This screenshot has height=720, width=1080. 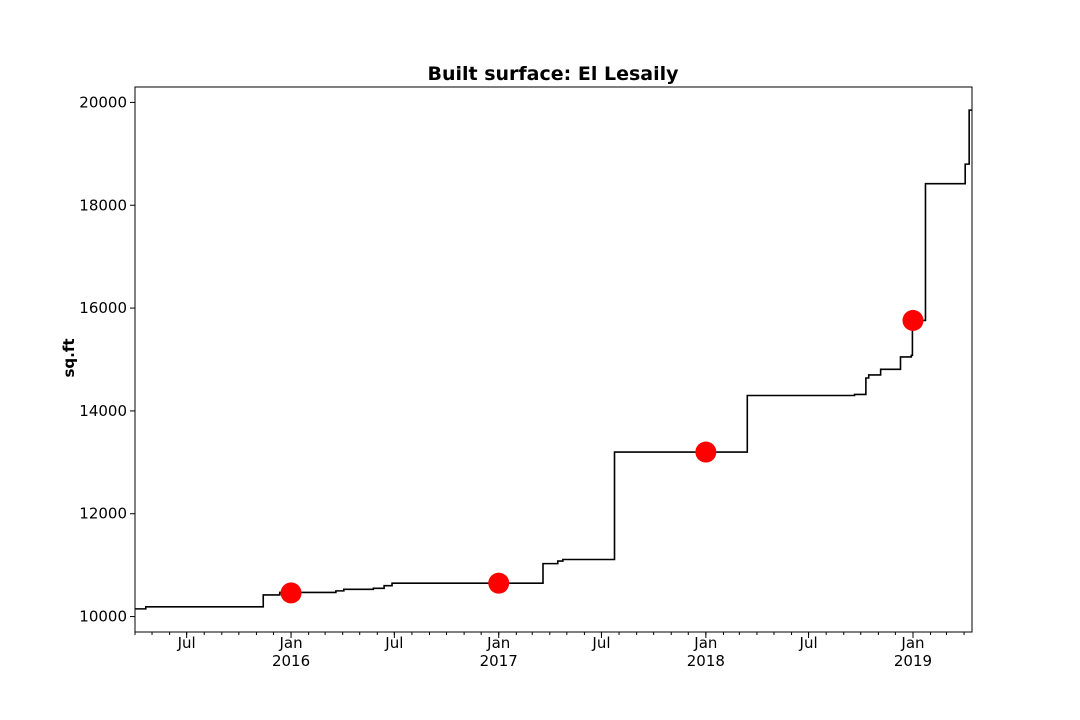 I want to click on chart-title: Built surface: El Lesaily, so click(x=553, y=74).